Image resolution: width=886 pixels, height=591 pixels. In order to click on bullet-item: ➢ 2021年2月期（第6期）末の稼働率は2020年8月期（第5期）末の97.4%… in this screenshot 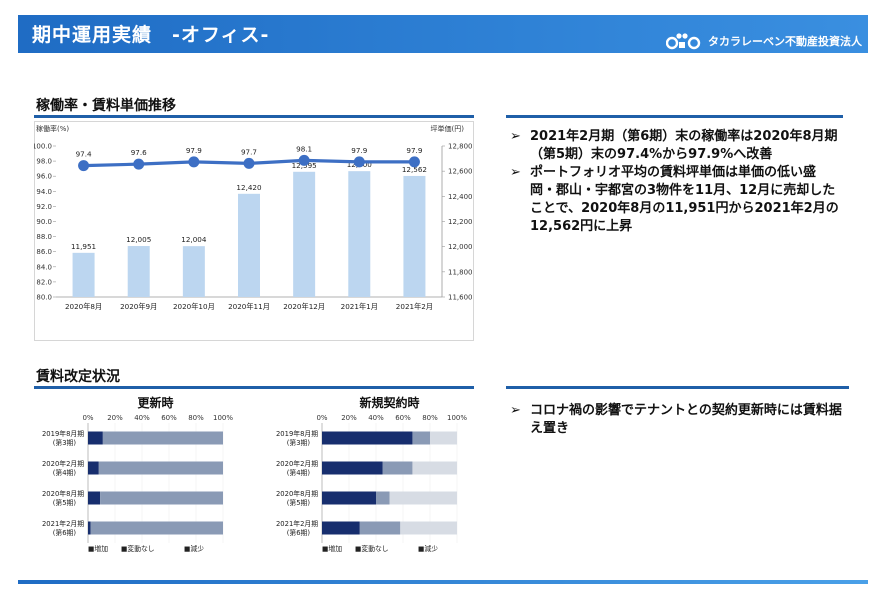, I will do `click(674, 145)`.